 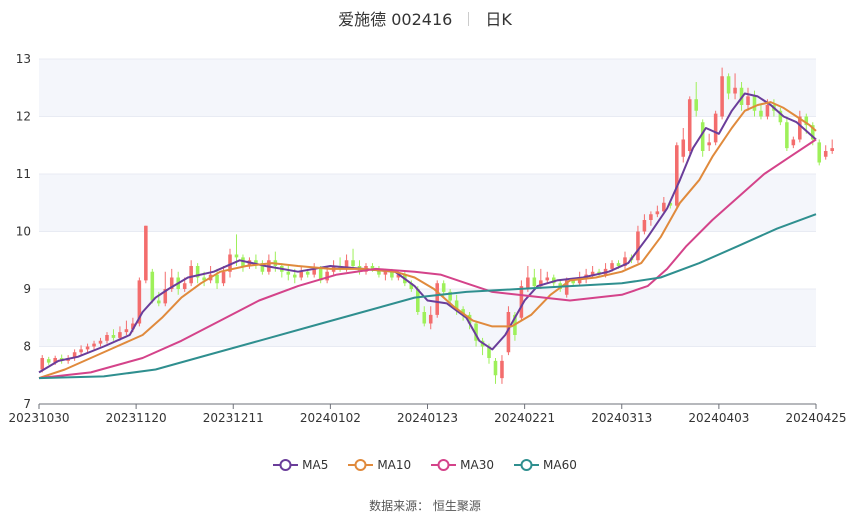 What do you see at coordinates (395, 19) in the screenshot?
I see `stock-name-code: 爱施德 002416` at bounding box center [395, 19].